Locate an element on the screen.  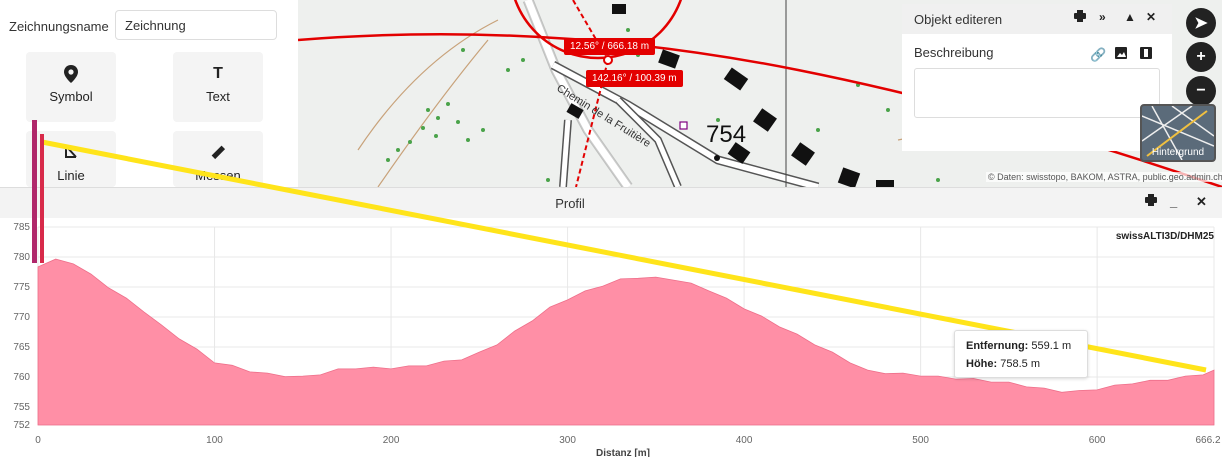
x-axis-ticks: 0 100 200 300 400 500 600 666.2 is located at coordinates (628, 440).